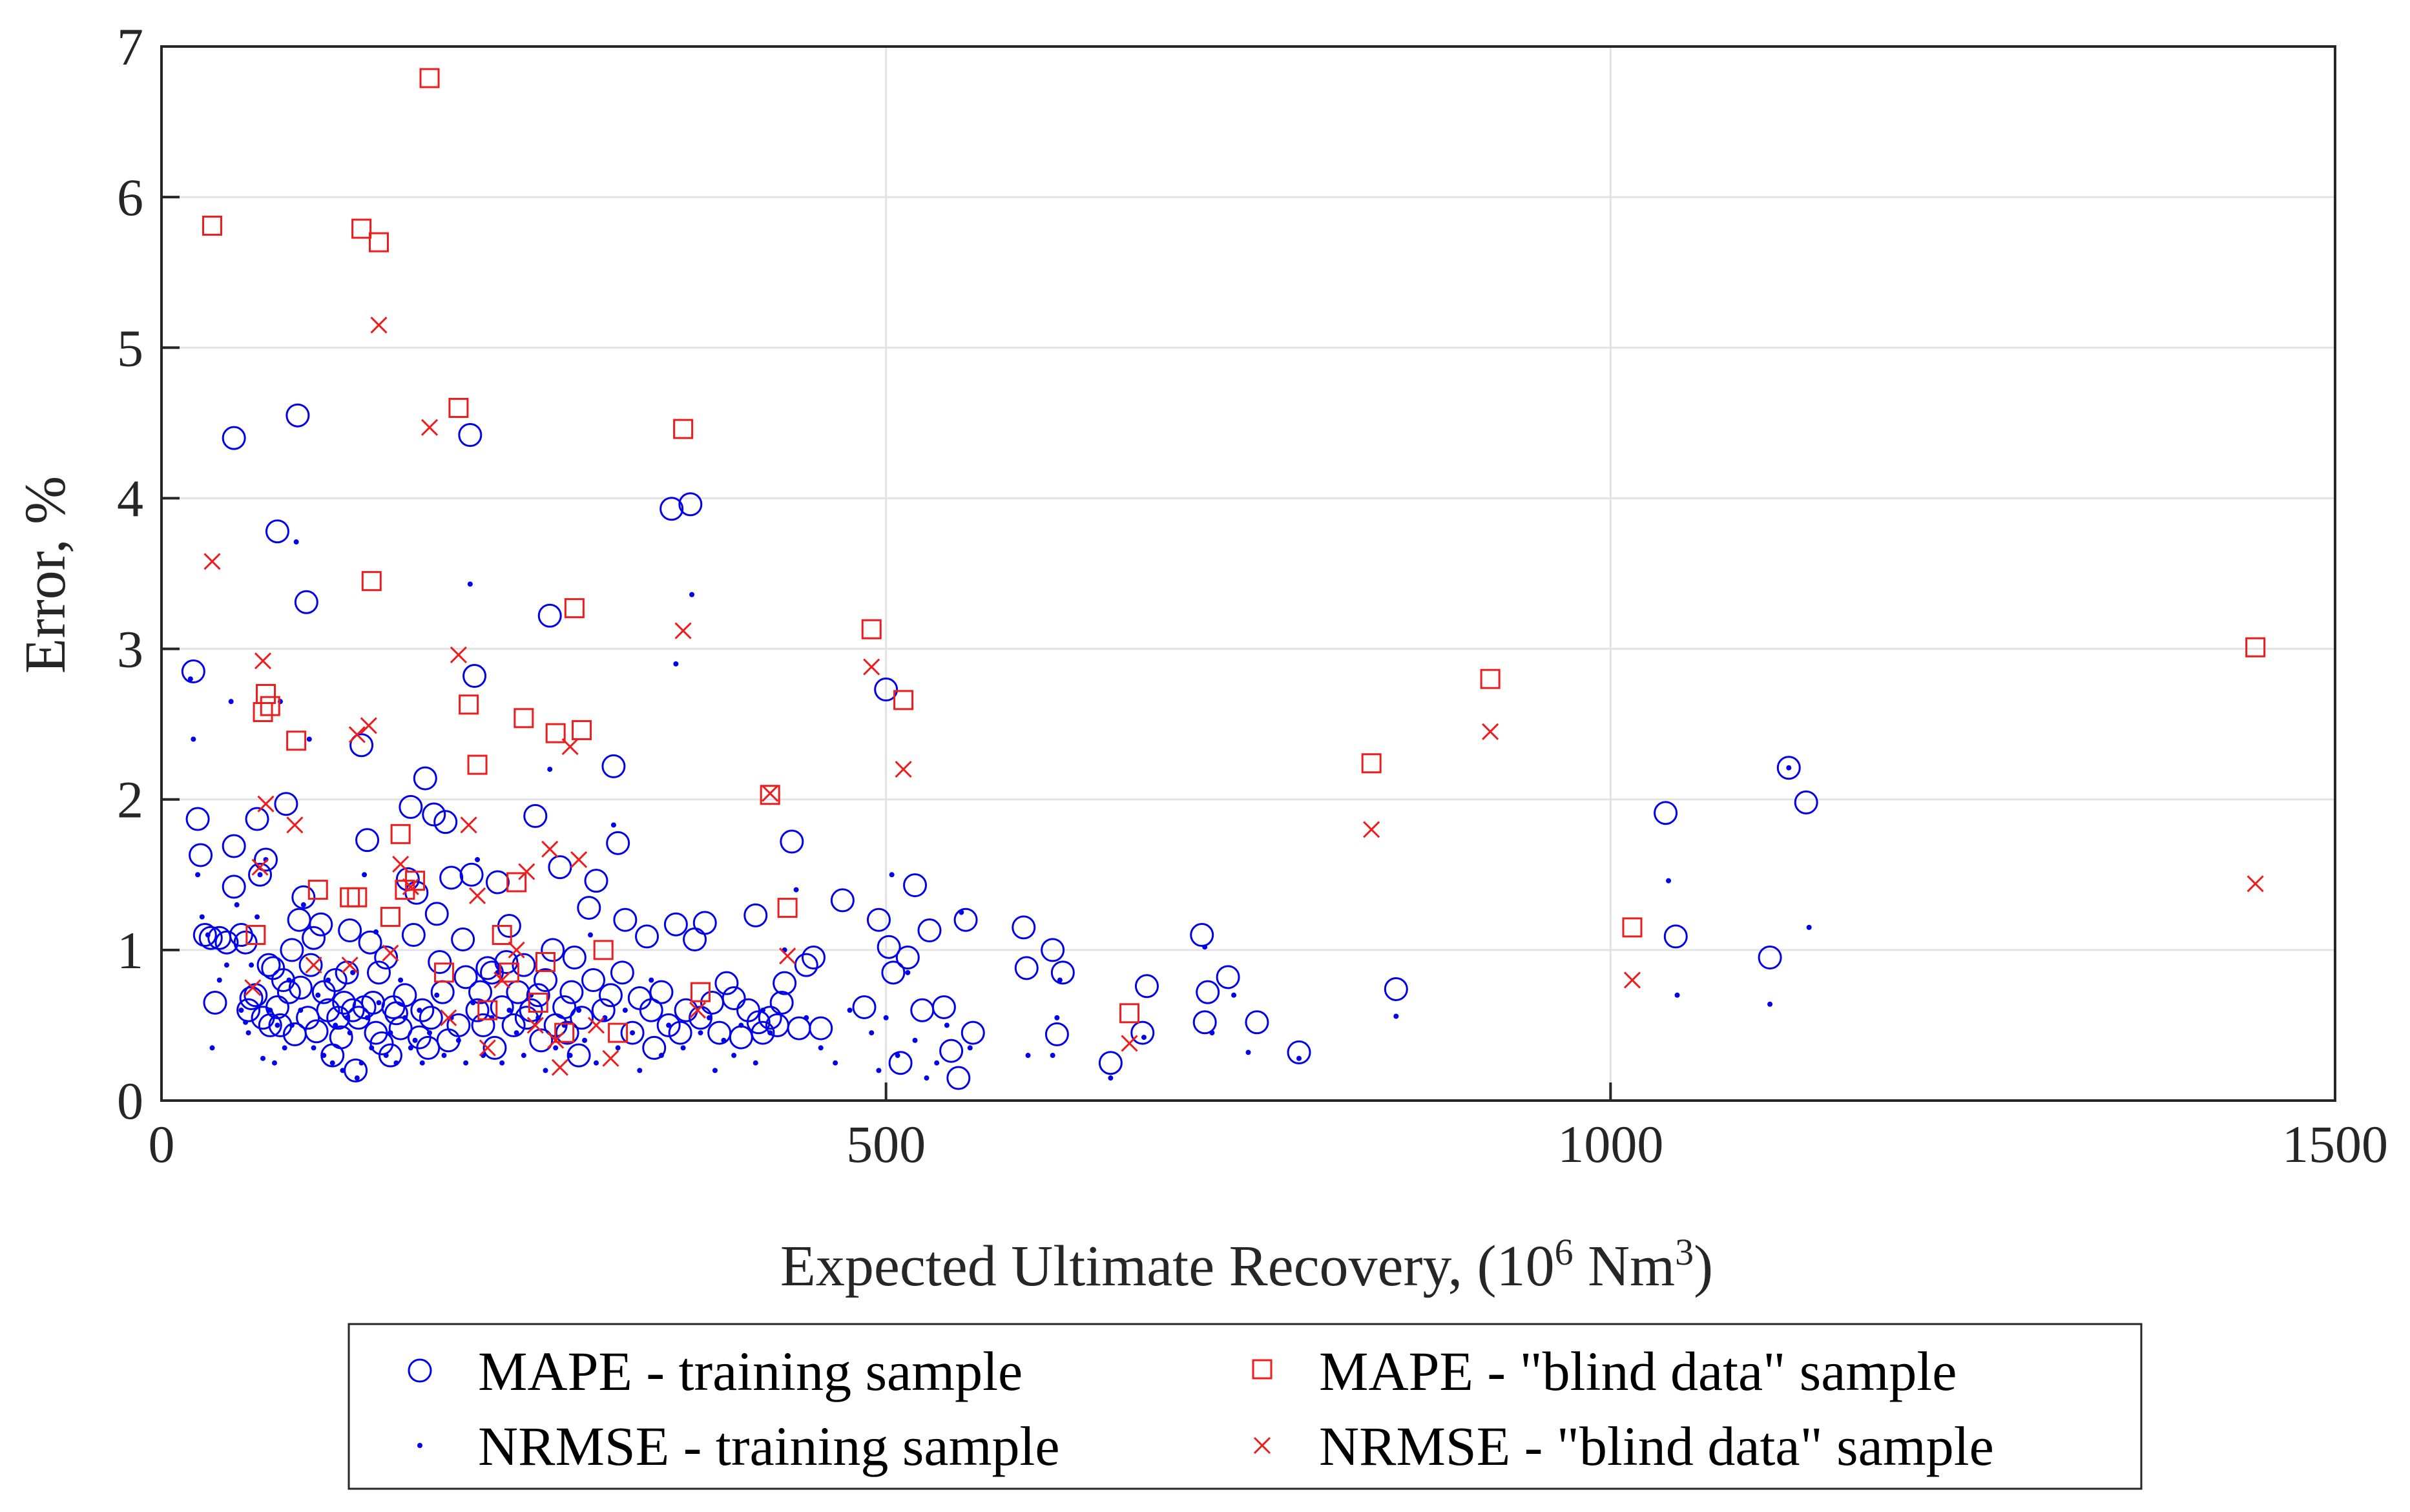  Describe the element at coordinates (1625, 1266) in the screenshot. I see `x-axis-title-mid: Nm` at that location.